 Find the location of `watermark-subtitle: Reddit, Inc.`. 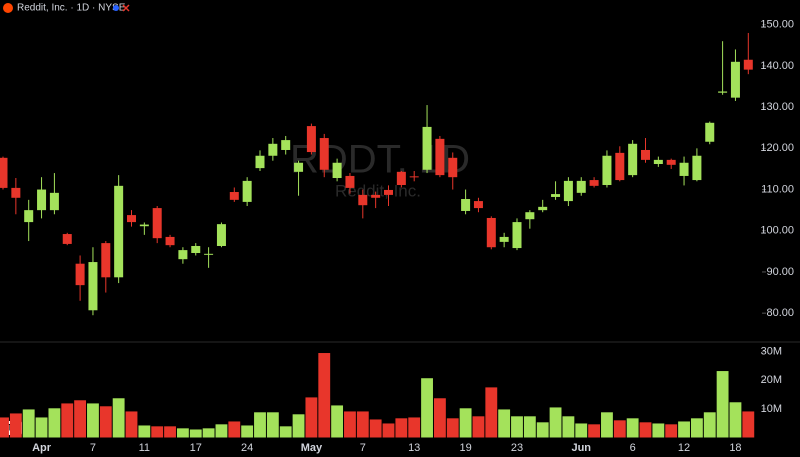

watermark-subtitle: Reddit, Inc. is located at coordinates (378, 190).